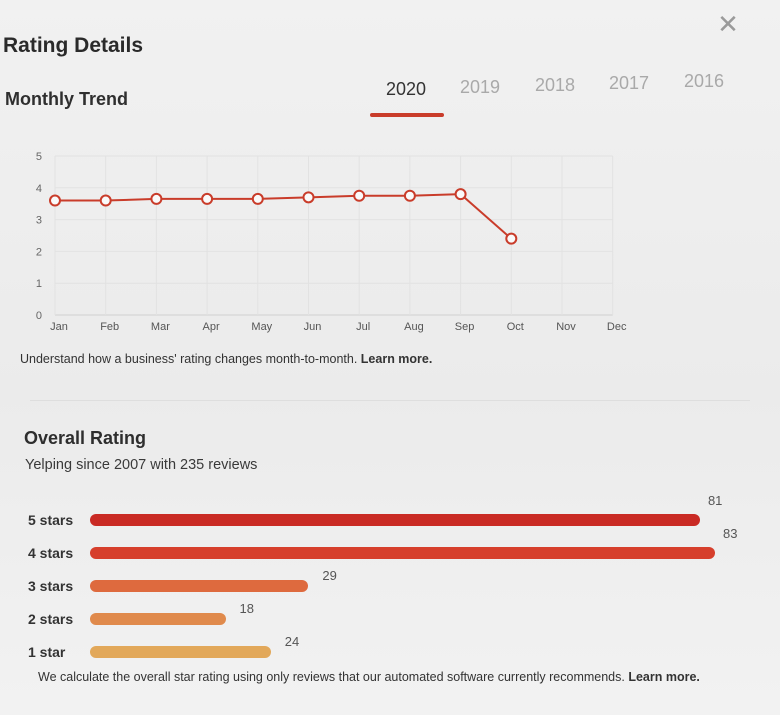 The width and height of the screenshot is (780, 715). I want to click on trend-point-mar, so click(156, 198).